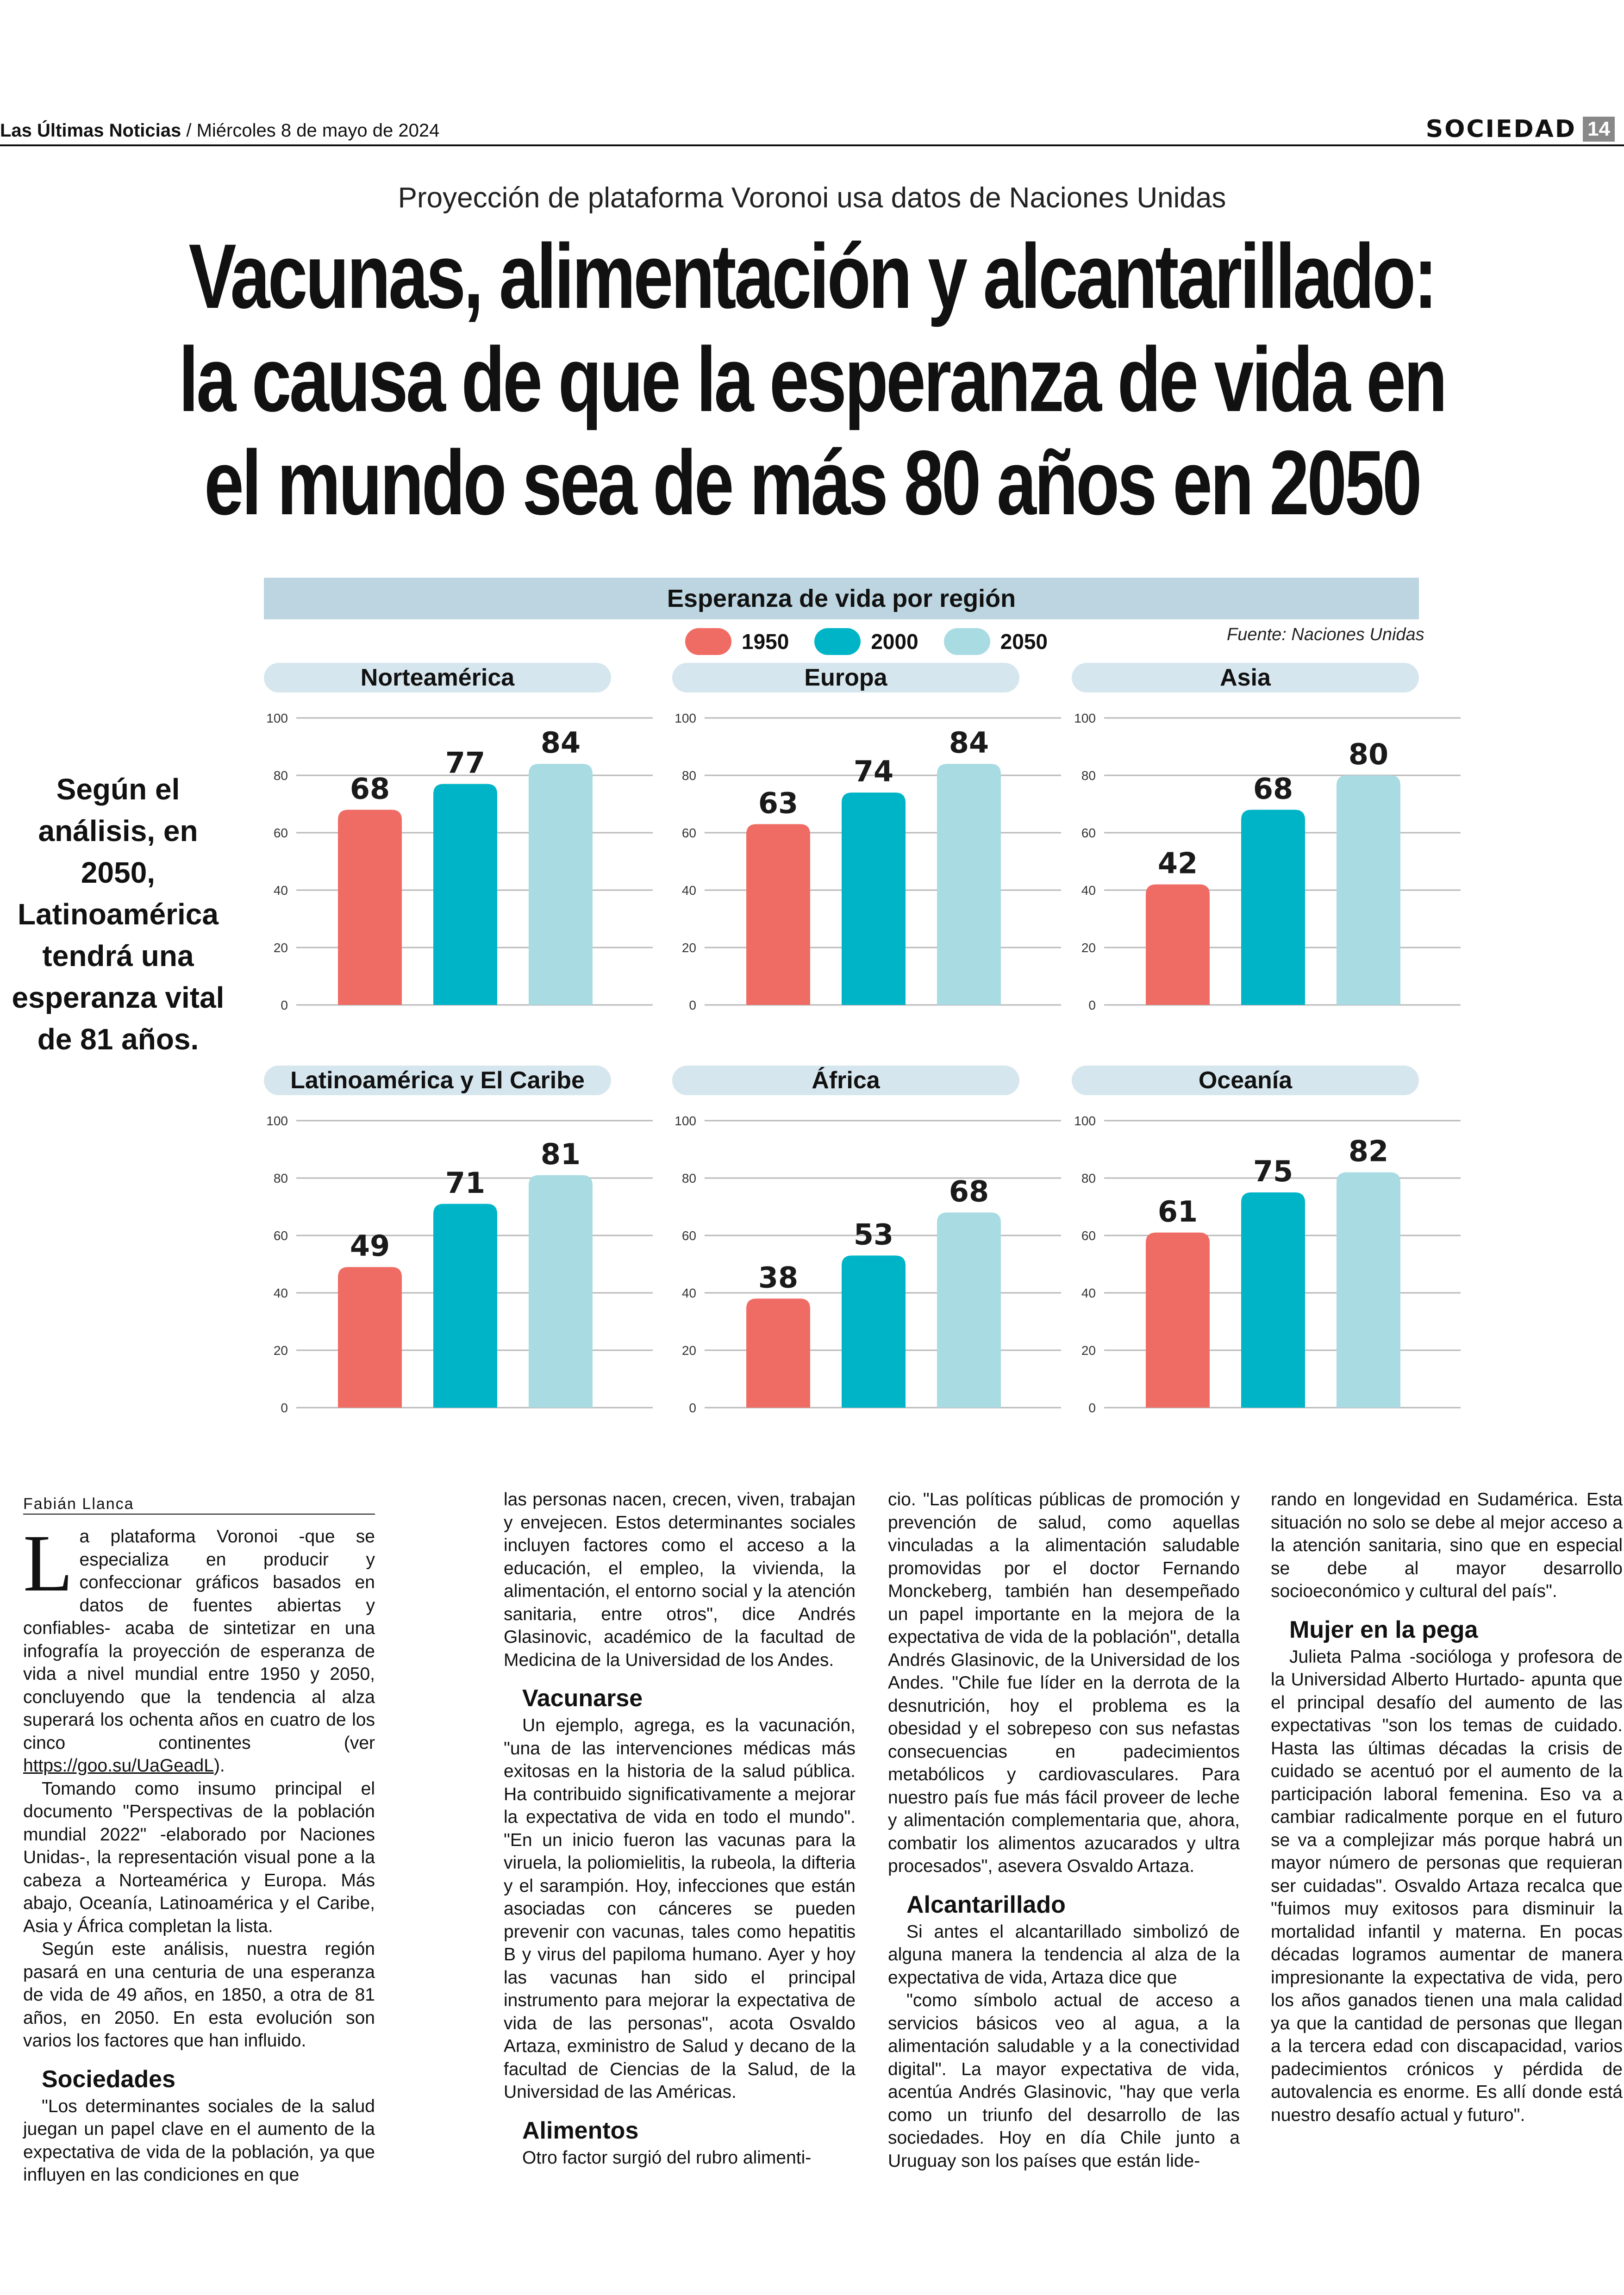 Image resolution: width=1624 pixels, height=2295 pixels. Describe the element at coordinates (118, 1766) in the screenshot. I see `source-link: https://goo.su/UaGeadL` at that location.